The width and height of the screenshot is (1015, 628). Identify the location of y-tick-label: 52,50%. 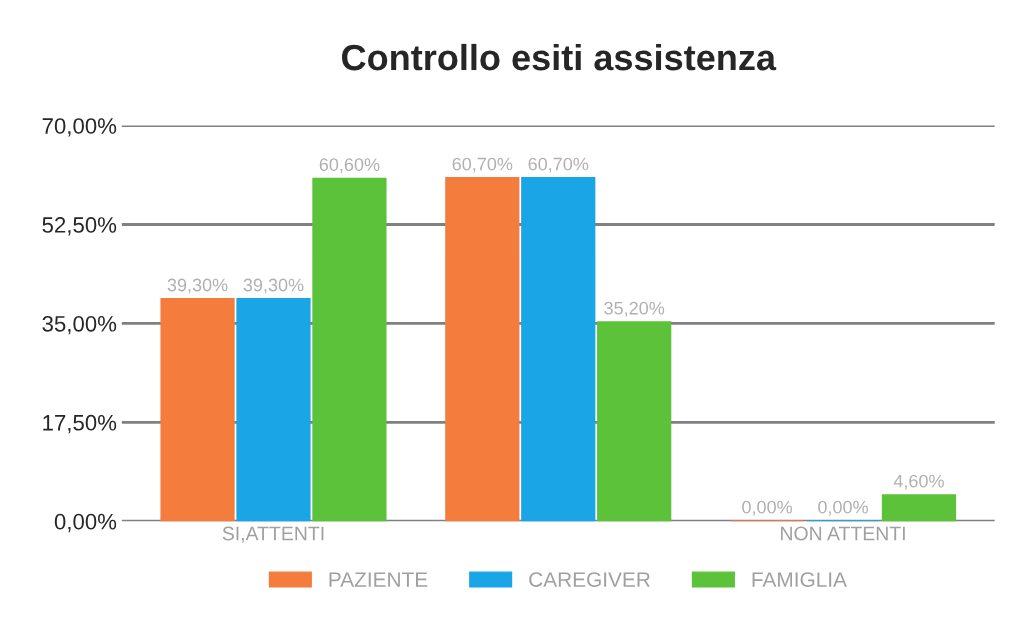
(79, 226).